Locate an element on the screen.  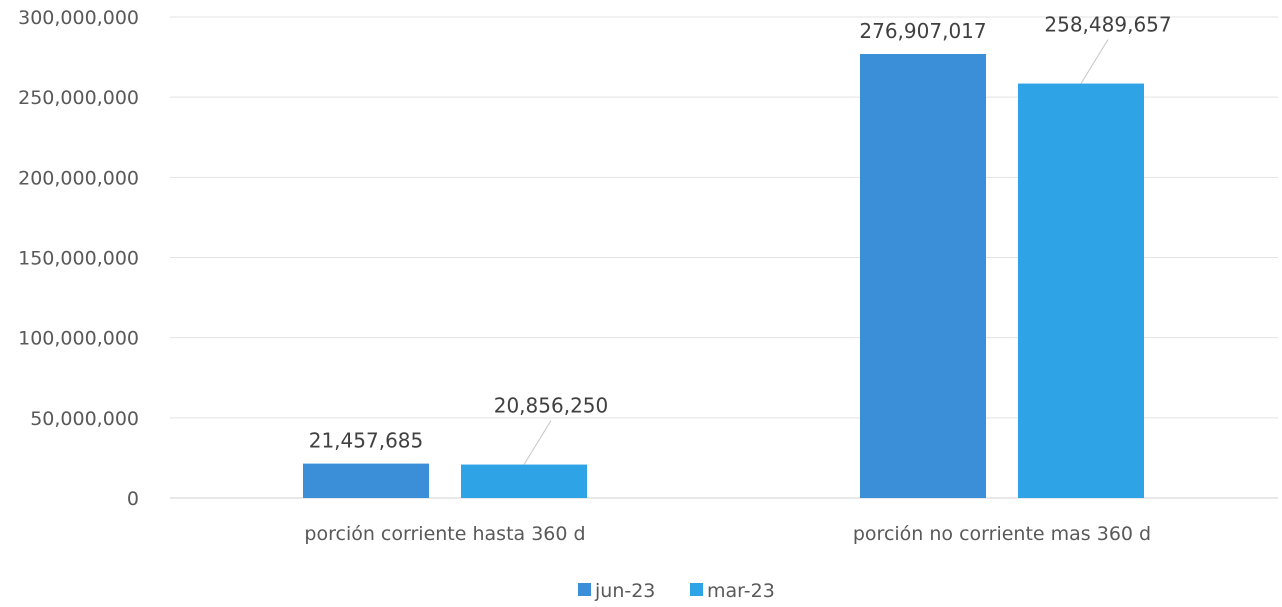
data-label: 20,856,250 is located at coordinates (551, 406).